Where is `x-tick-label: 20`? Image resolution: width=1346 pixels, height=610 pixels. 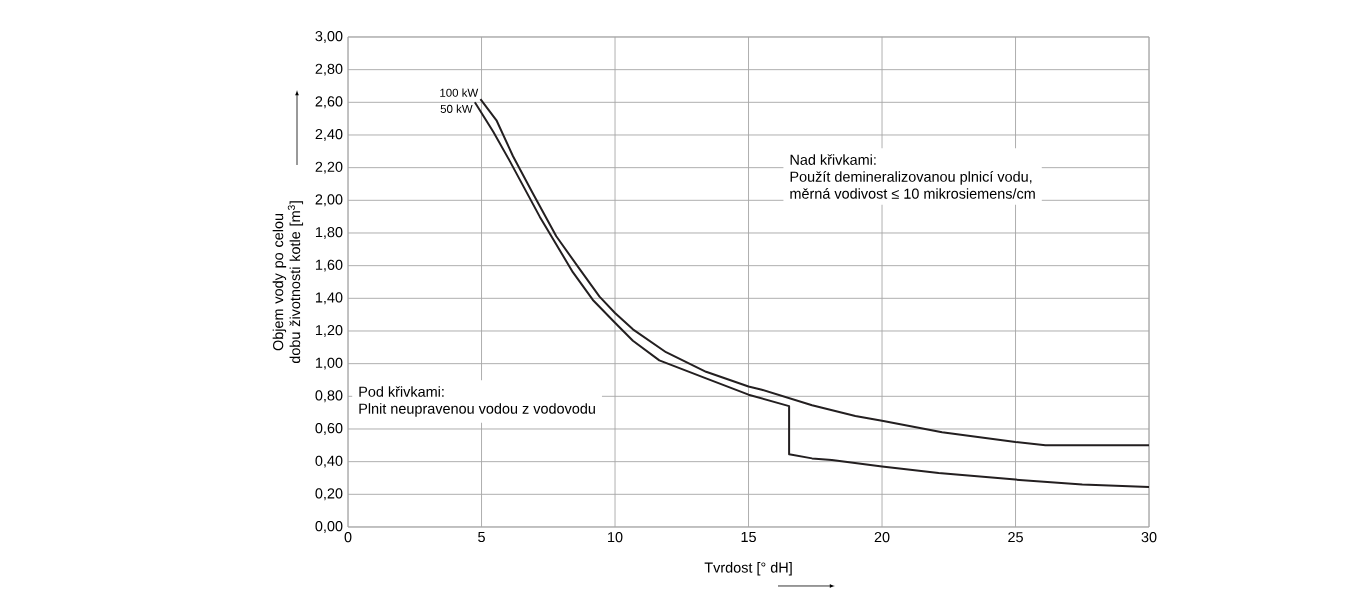 x-tick-label: 20 is located at coordinates (882, 537).